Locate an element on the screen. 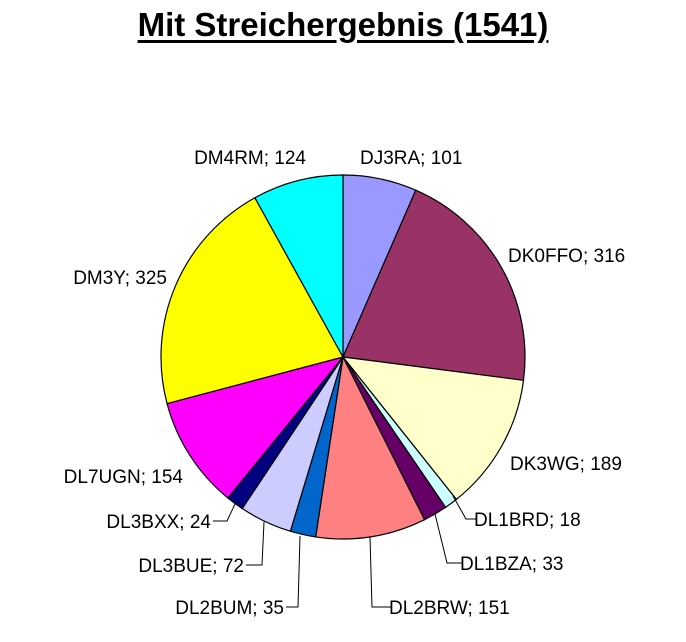 The width and height of the screenshot is (686, 642). slice-label-dl3bxx: DL3BXX; 24 is located at coordinates (158, 522).